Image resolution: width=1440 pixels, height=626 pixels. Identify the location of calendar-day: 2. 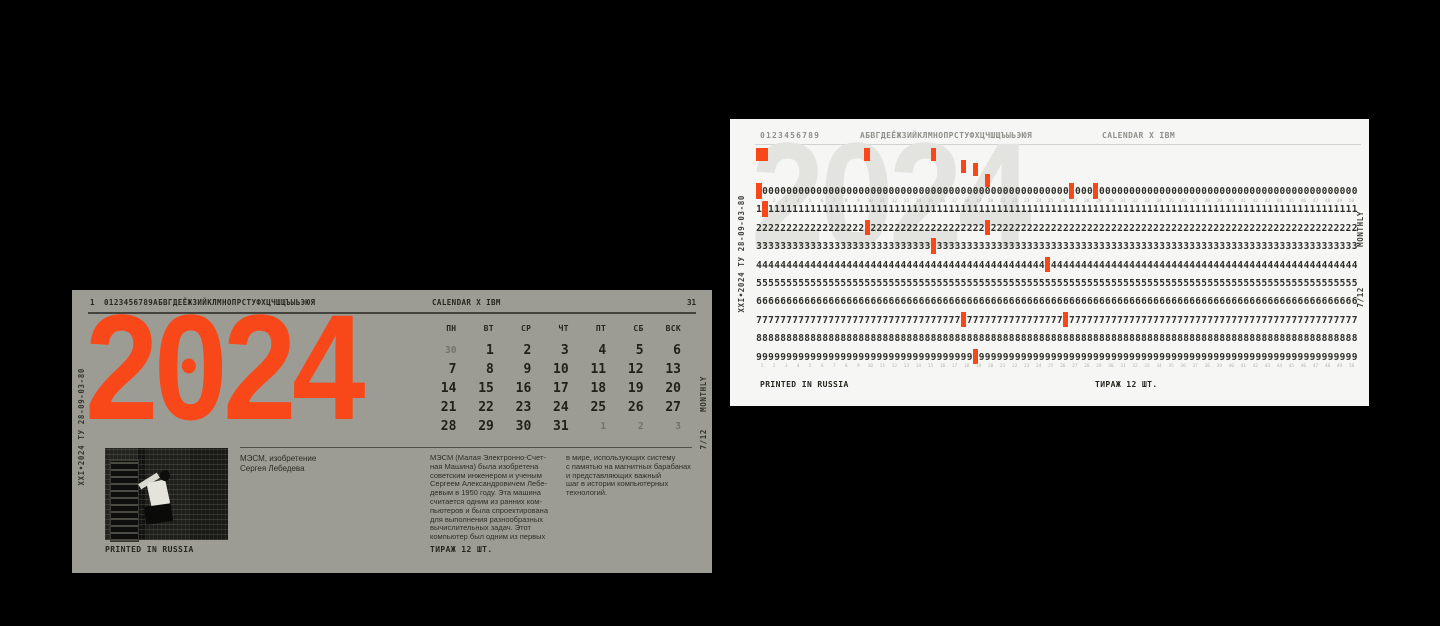
(527, 350).